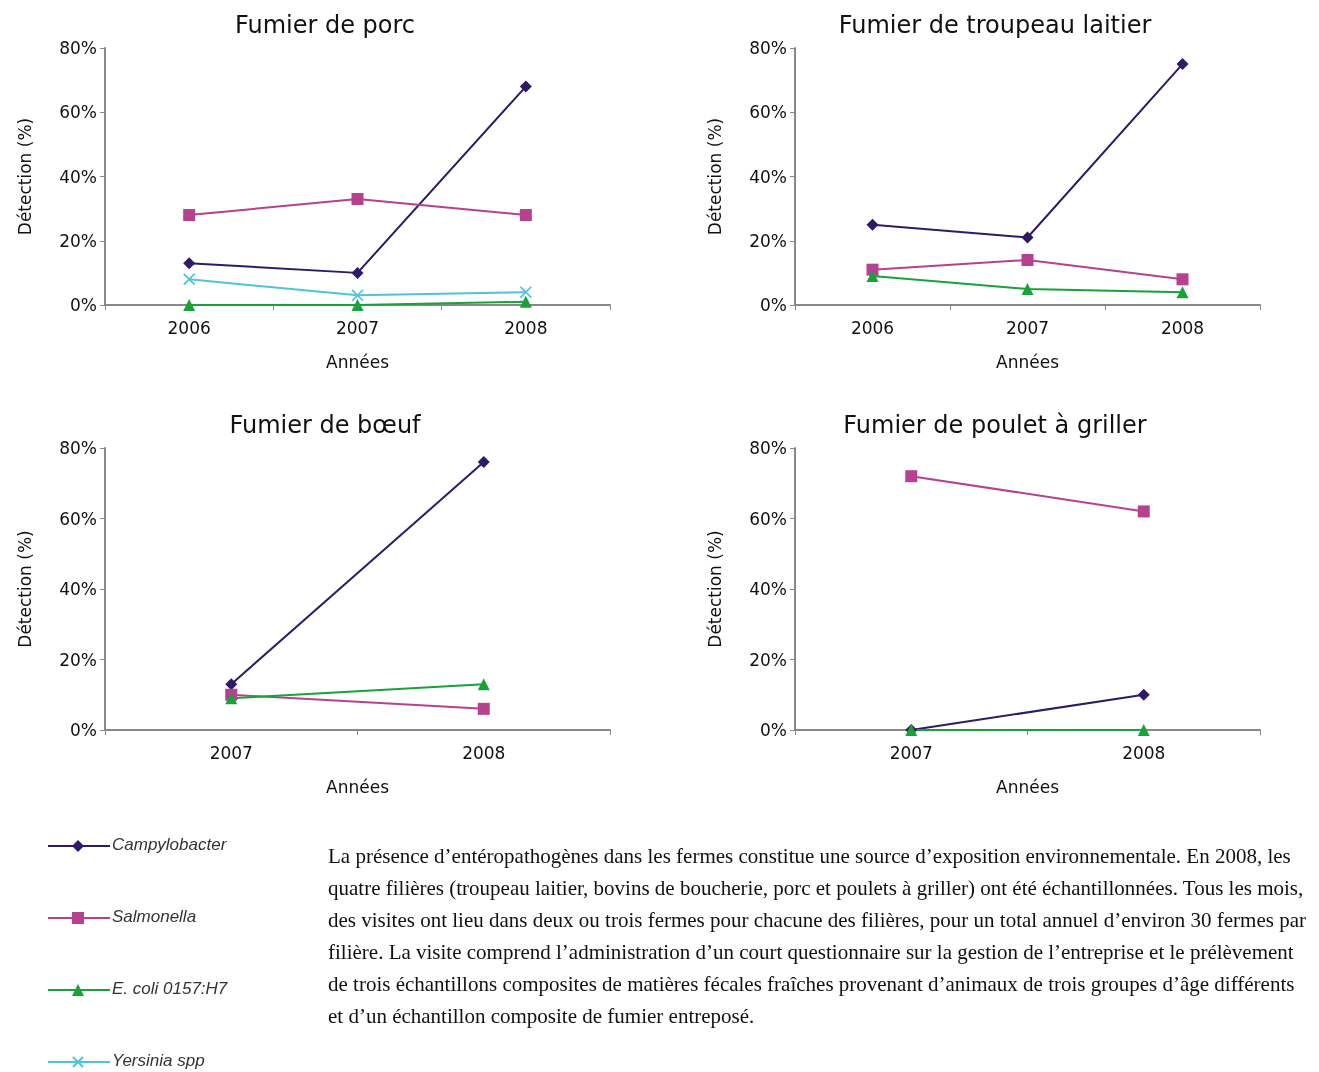 Image resolution: width=1319 pixels, height=1072 pixels. What do you see at coordinates (995, 425) in the screenshot?
I see `chart-title: Fumier de poulet à griller` at bounding box center [995, 425].